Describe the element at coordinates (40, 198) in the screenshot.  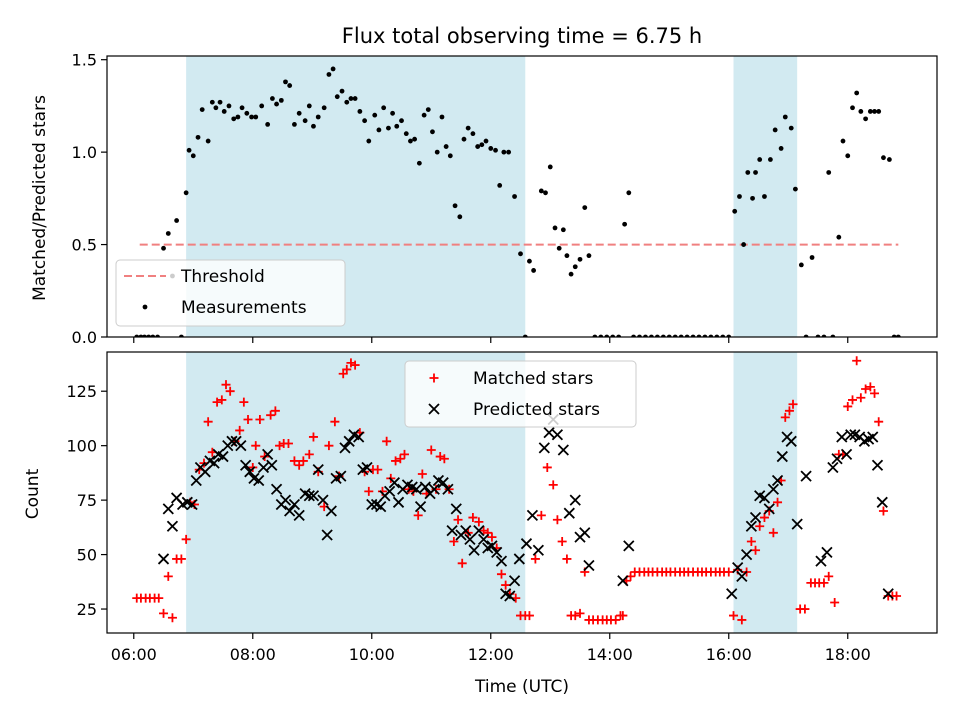
I see `top-y-axis-label: Matched/Predicted stars` at that location.